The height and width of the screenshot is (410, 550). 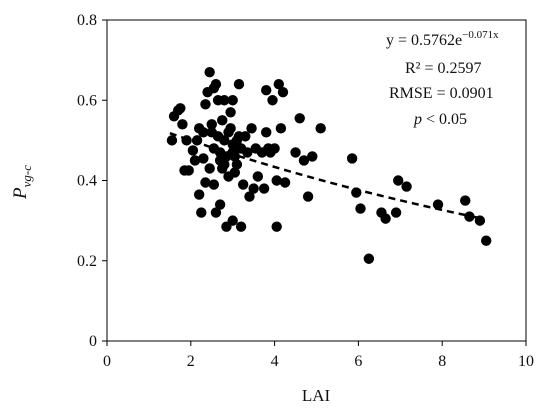 I want to click on y-tick-label: 0.6, so click(x=87, y=100).